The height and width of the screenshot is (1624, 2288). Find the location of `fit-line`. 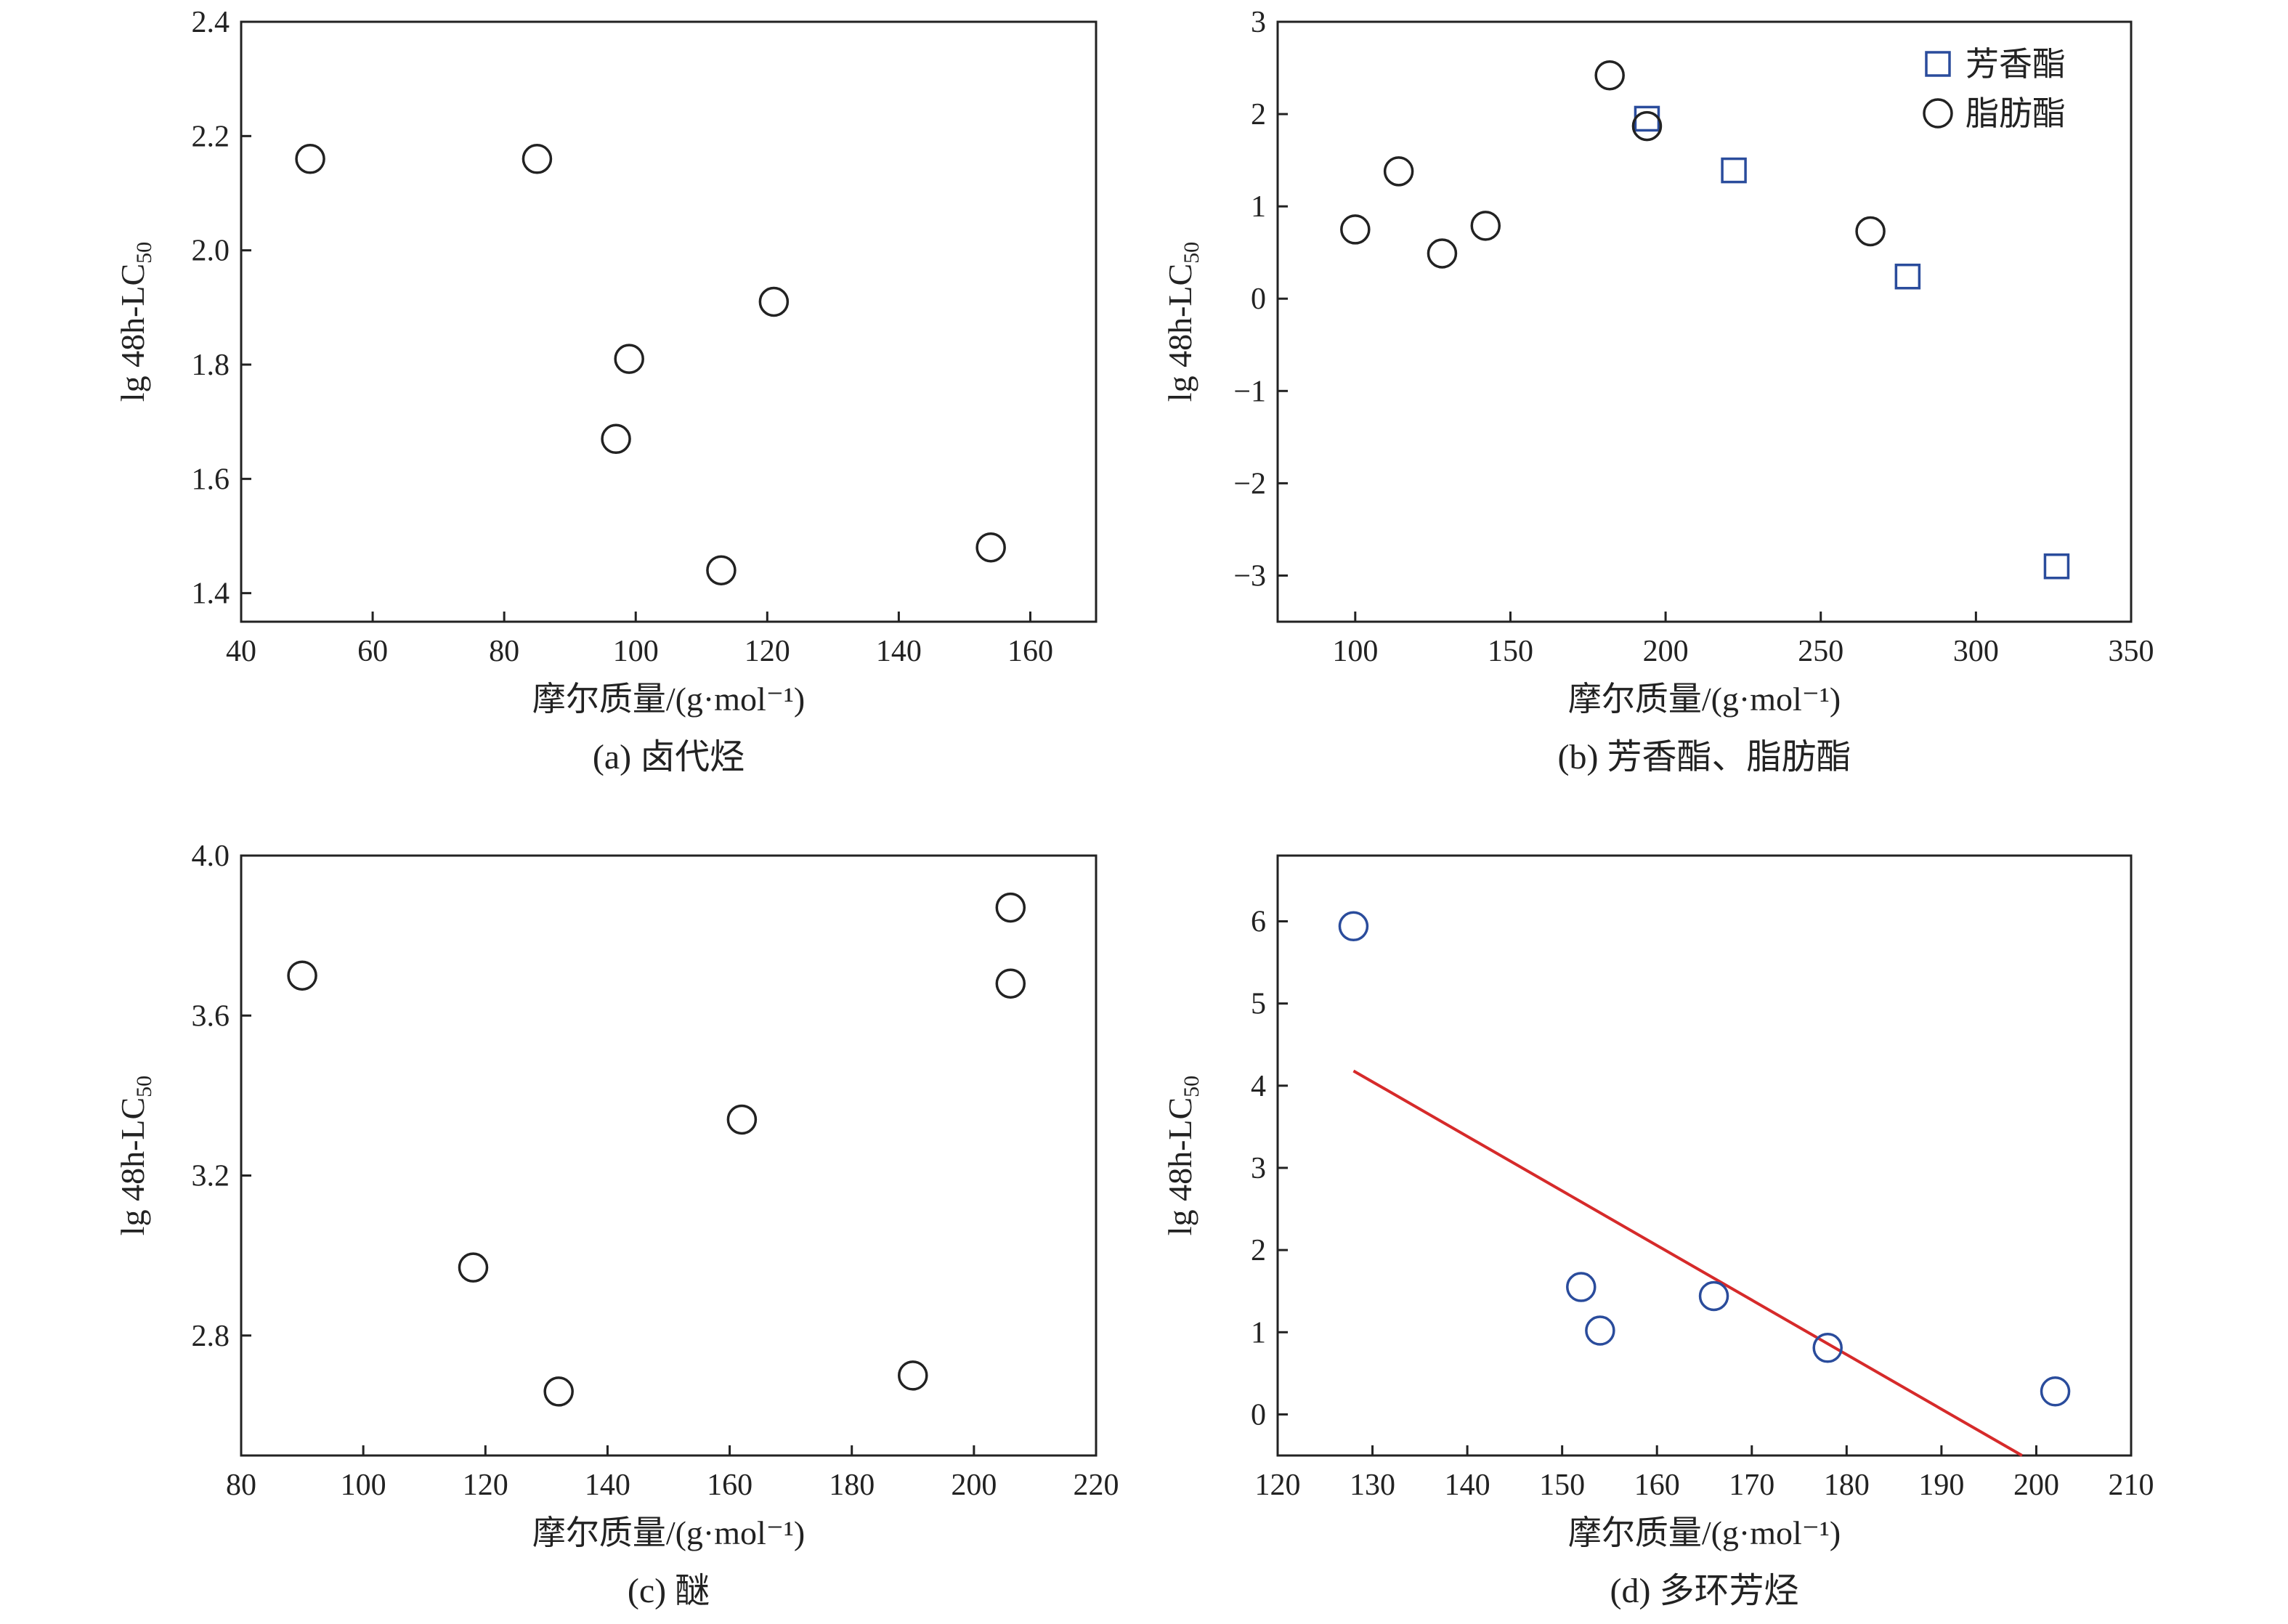

fit-line is located at coordinates (1687, 1263).